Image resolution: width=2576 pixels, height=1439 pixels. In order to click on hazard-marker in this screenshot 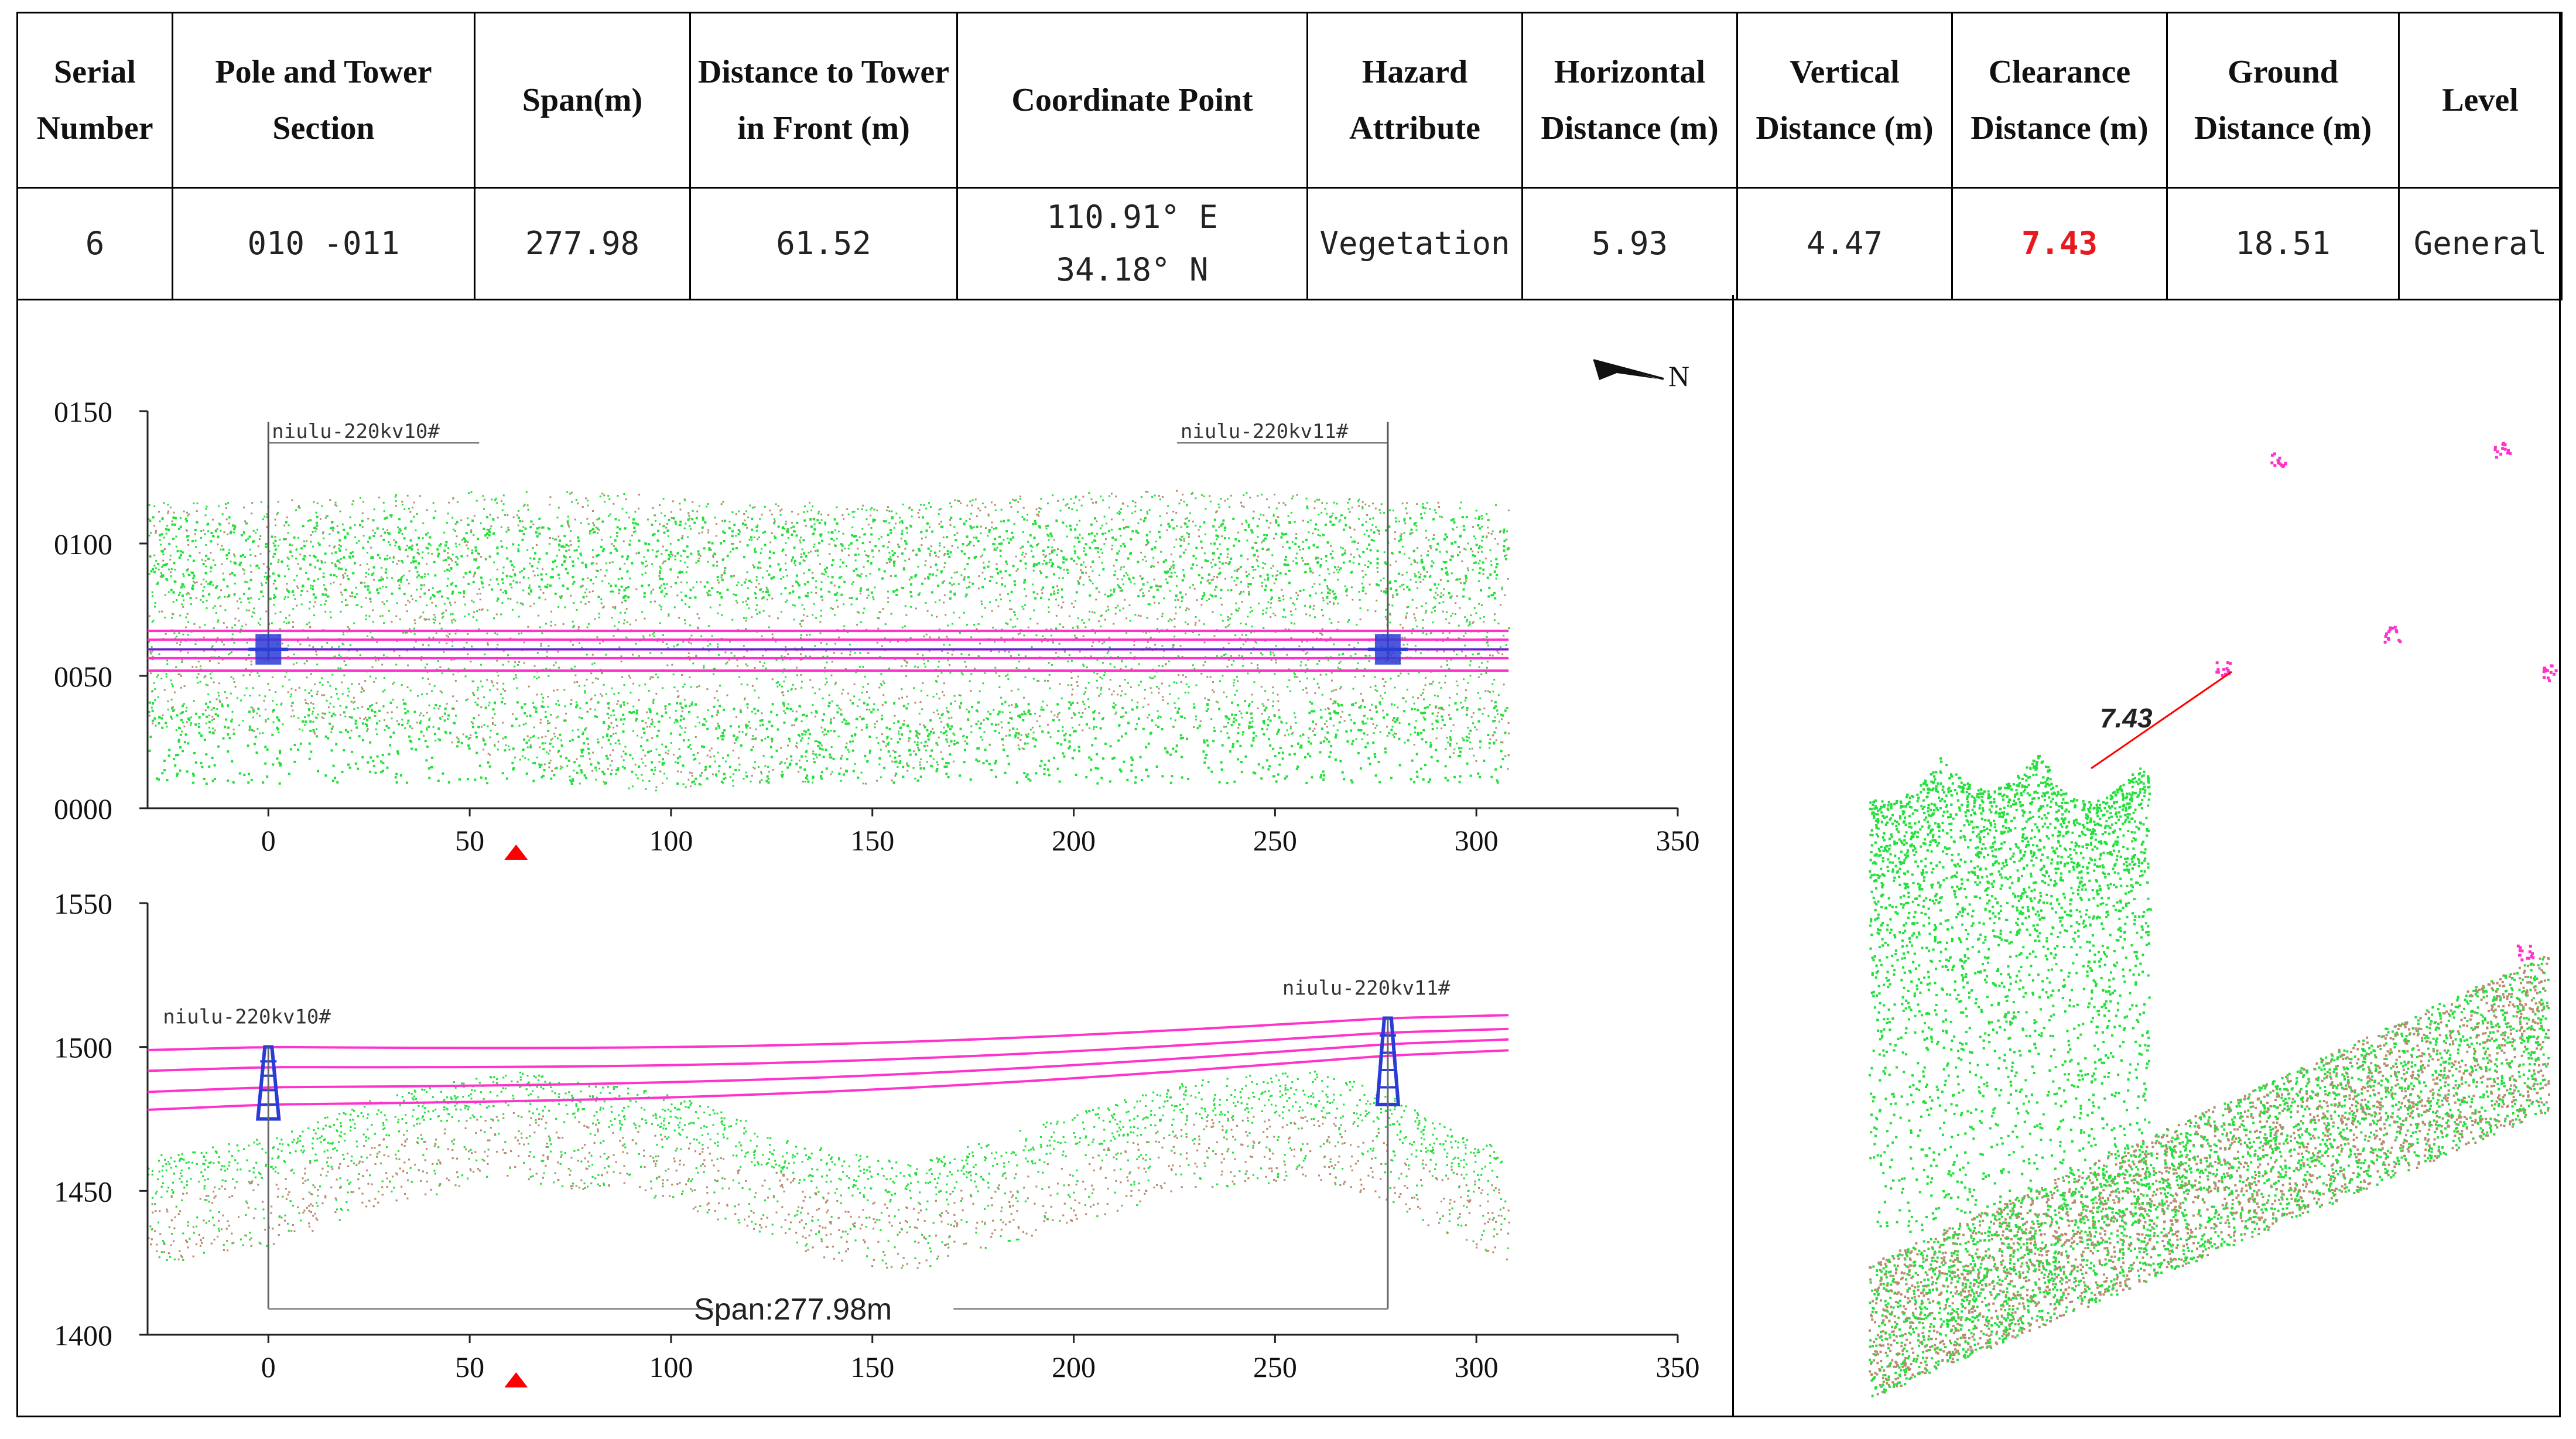, I will do `click(516, 1379)`.